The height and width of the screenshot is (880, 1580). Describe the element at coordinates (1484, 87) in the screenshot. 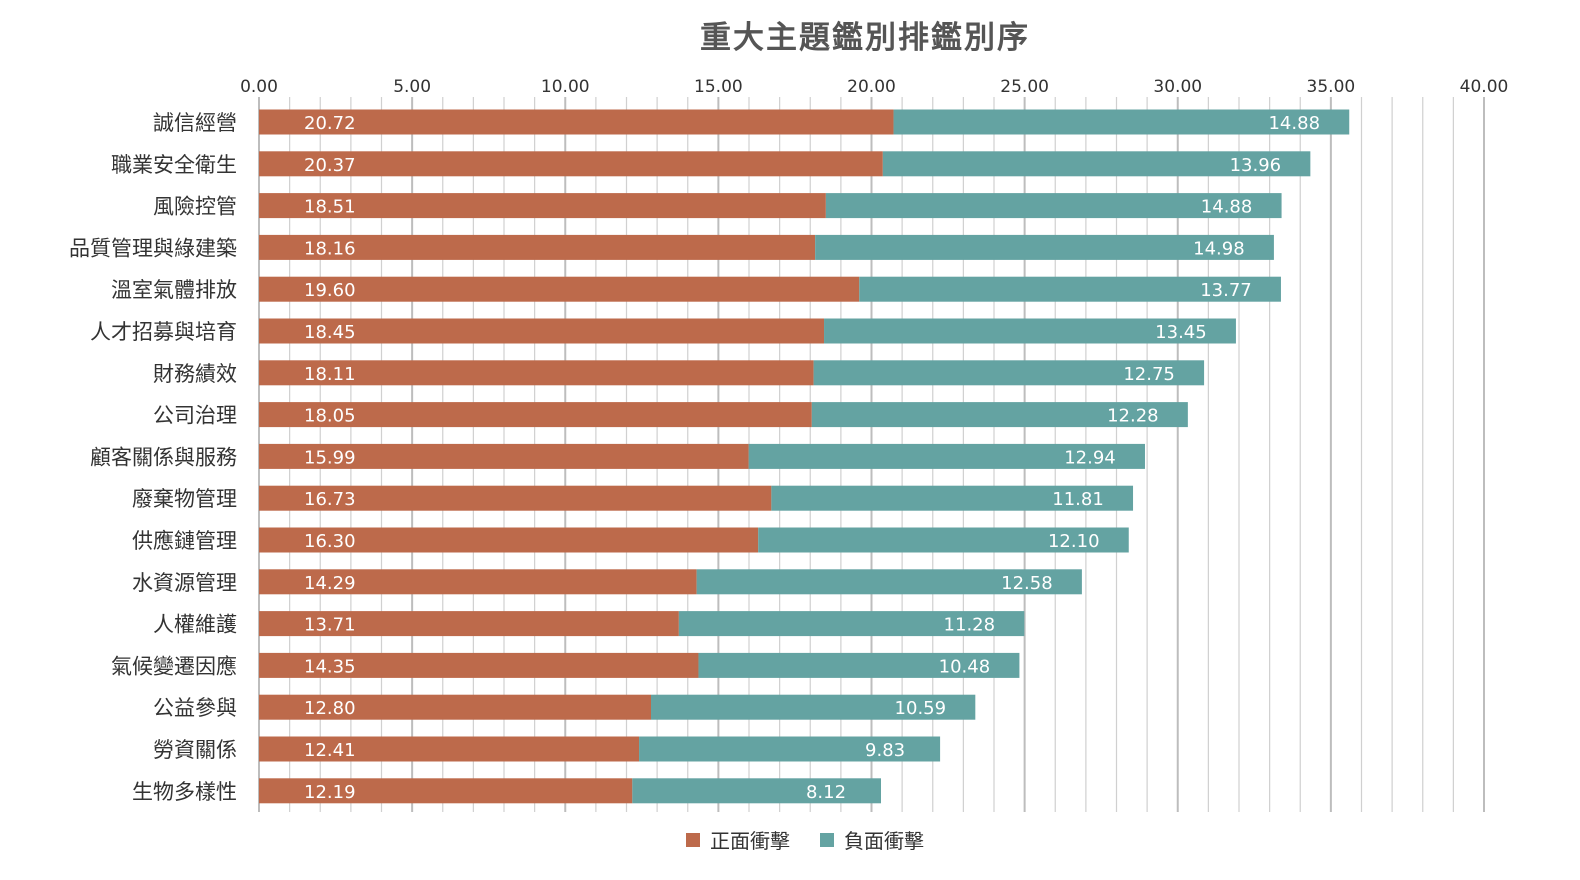

I see `x-tick-label: 40.00` at that location.